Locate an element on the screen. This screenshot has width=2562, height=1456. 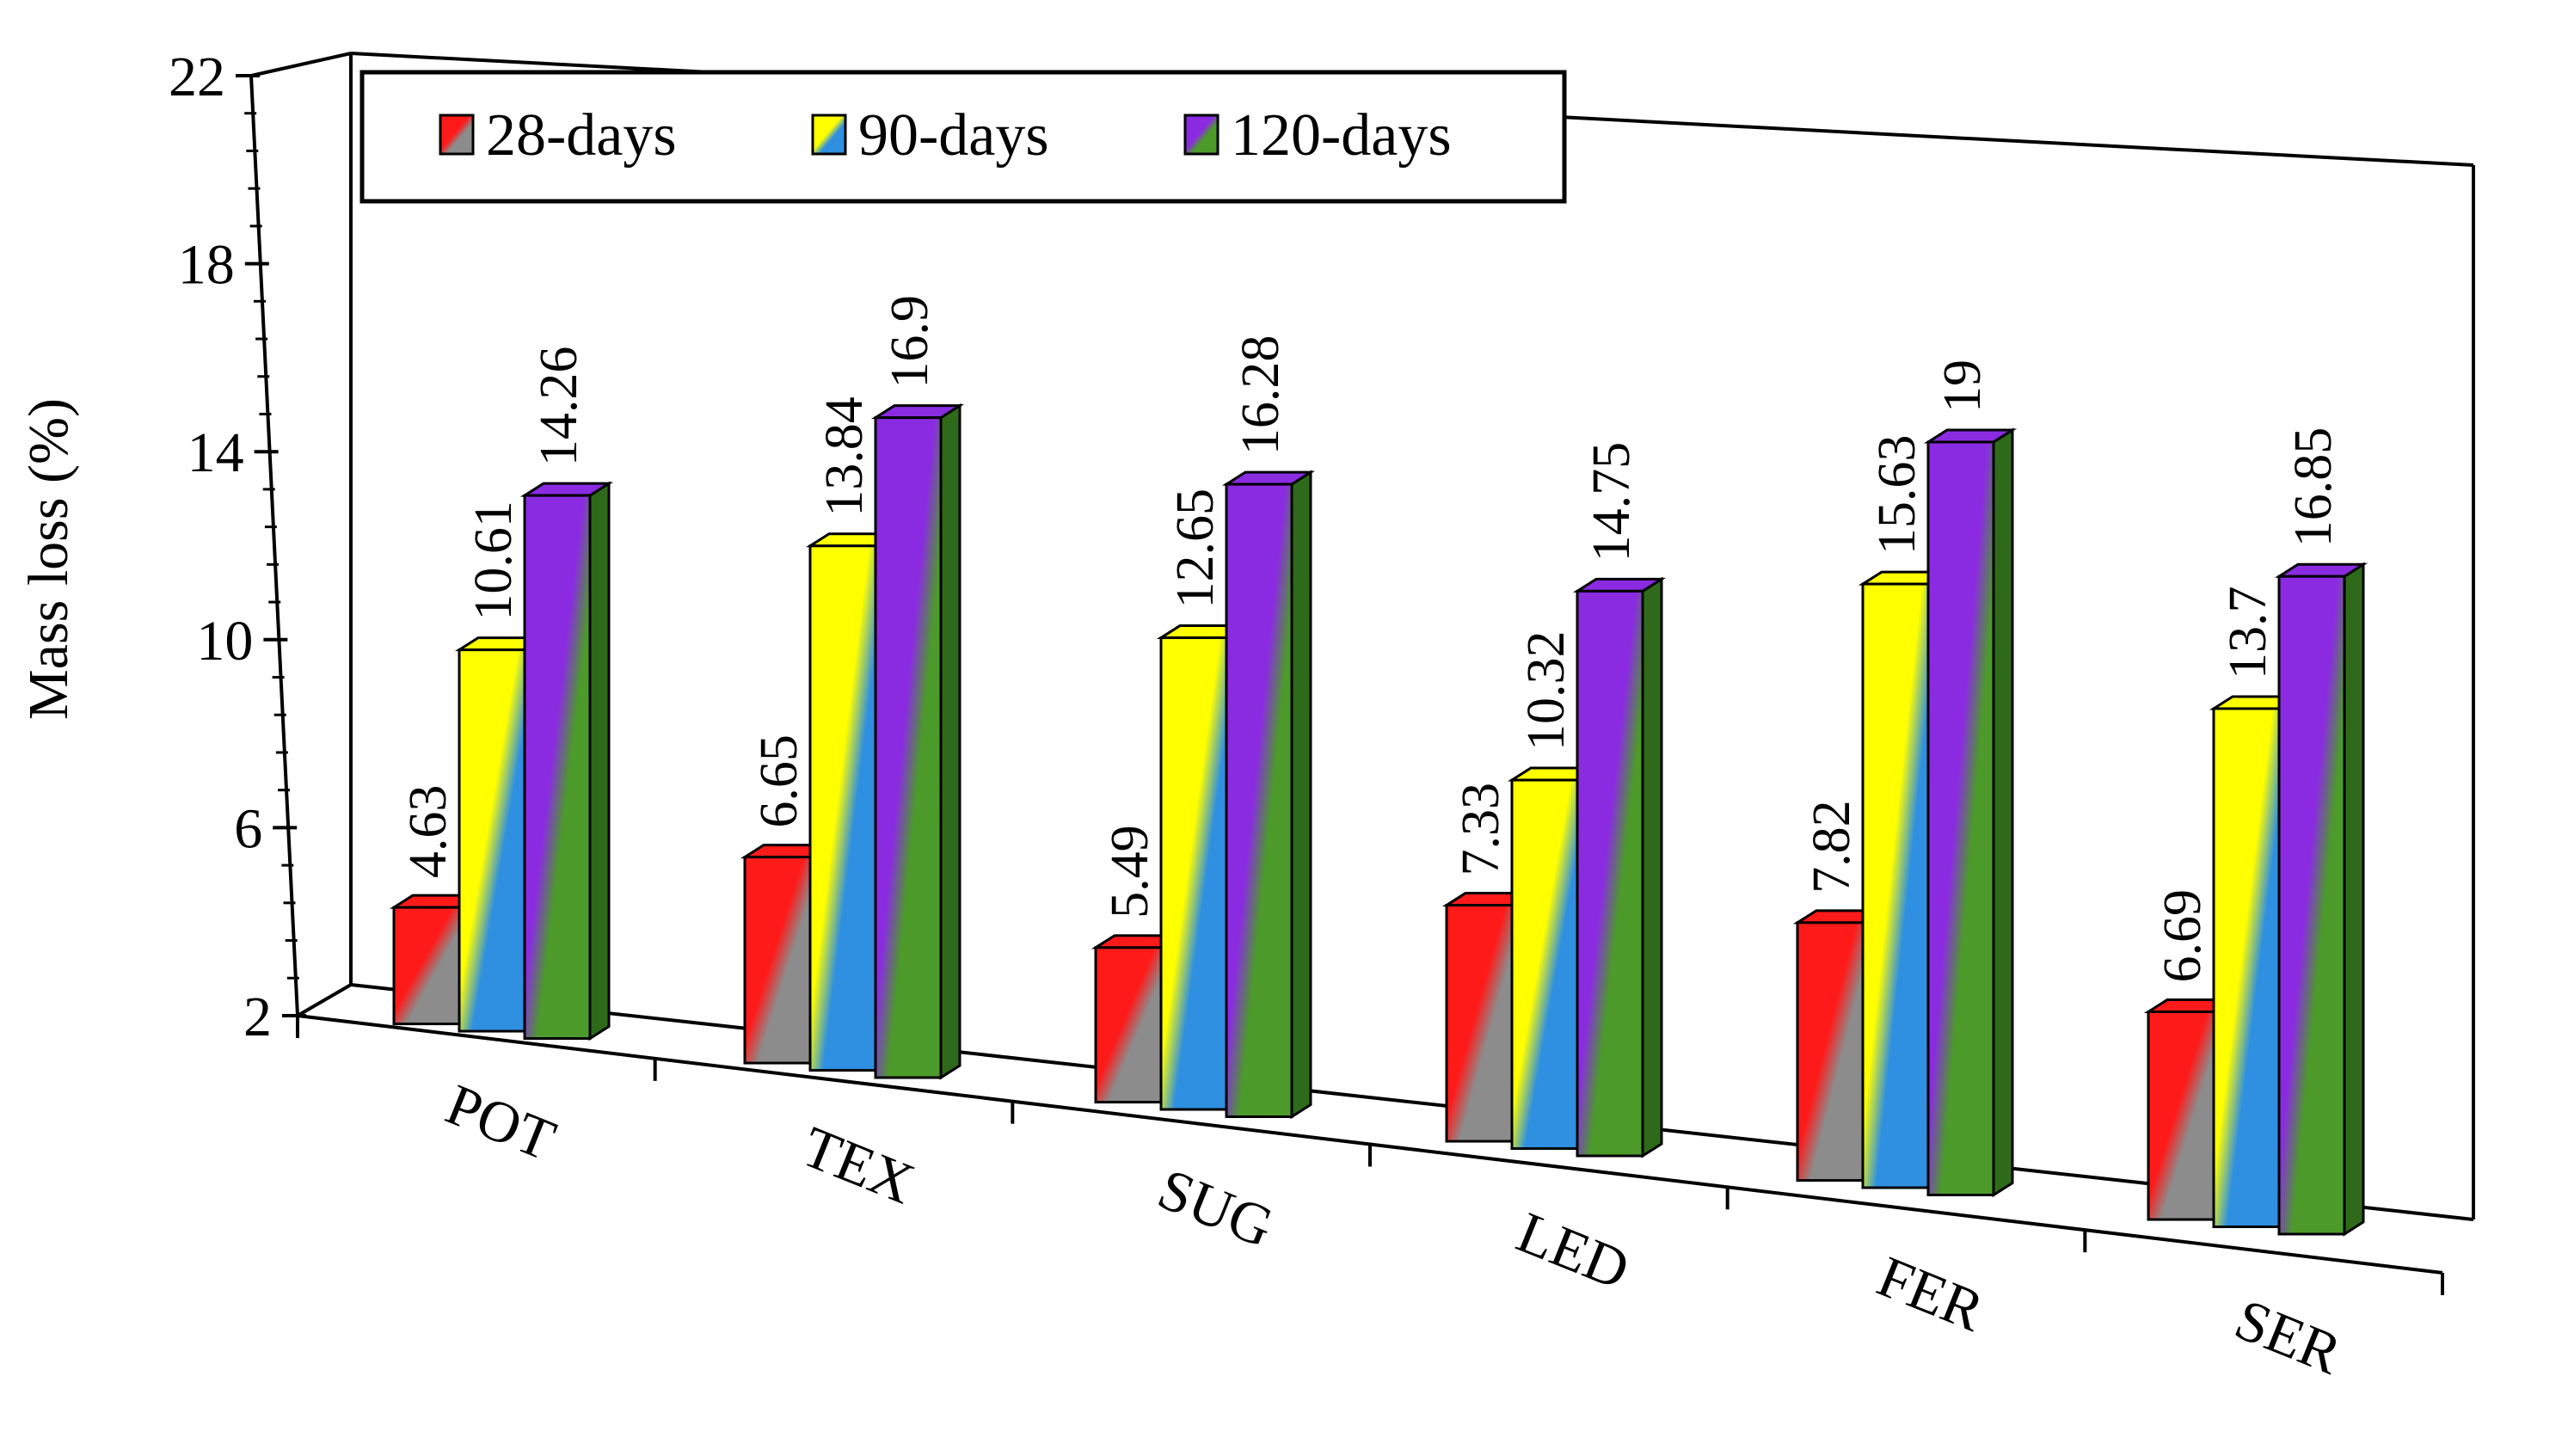
y-ticks: 2 6 10 14 18 22 is located at coordinates (238, 547).